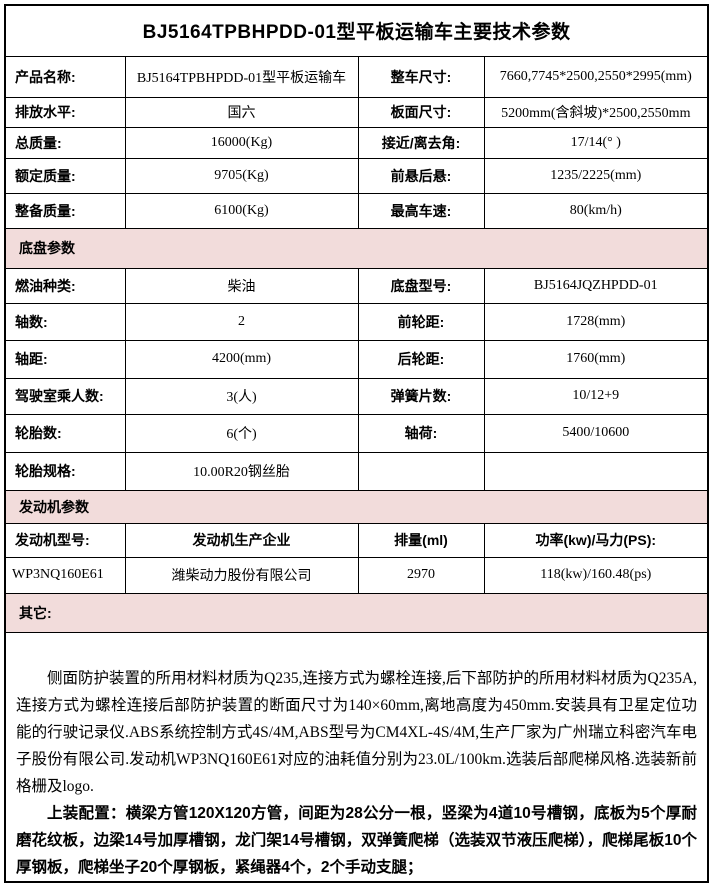  What do you see at coordinates (241, 321) in the screenshot?
I see `spec-value: 2` at bounding box center [241, 321].